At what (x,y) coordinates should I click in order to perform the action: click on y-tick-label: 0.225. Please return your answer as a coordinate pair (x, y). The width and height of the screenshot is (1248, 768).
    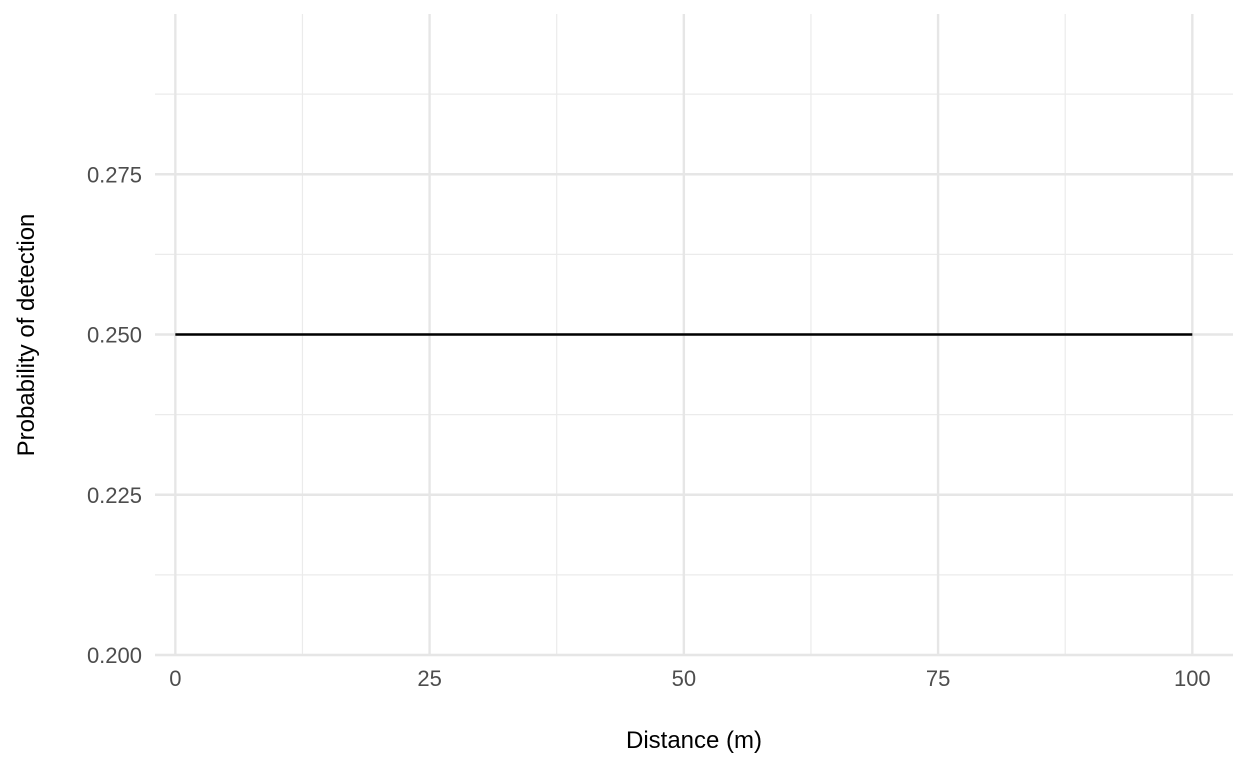
    Looking at the image, I should click on (114, 495).